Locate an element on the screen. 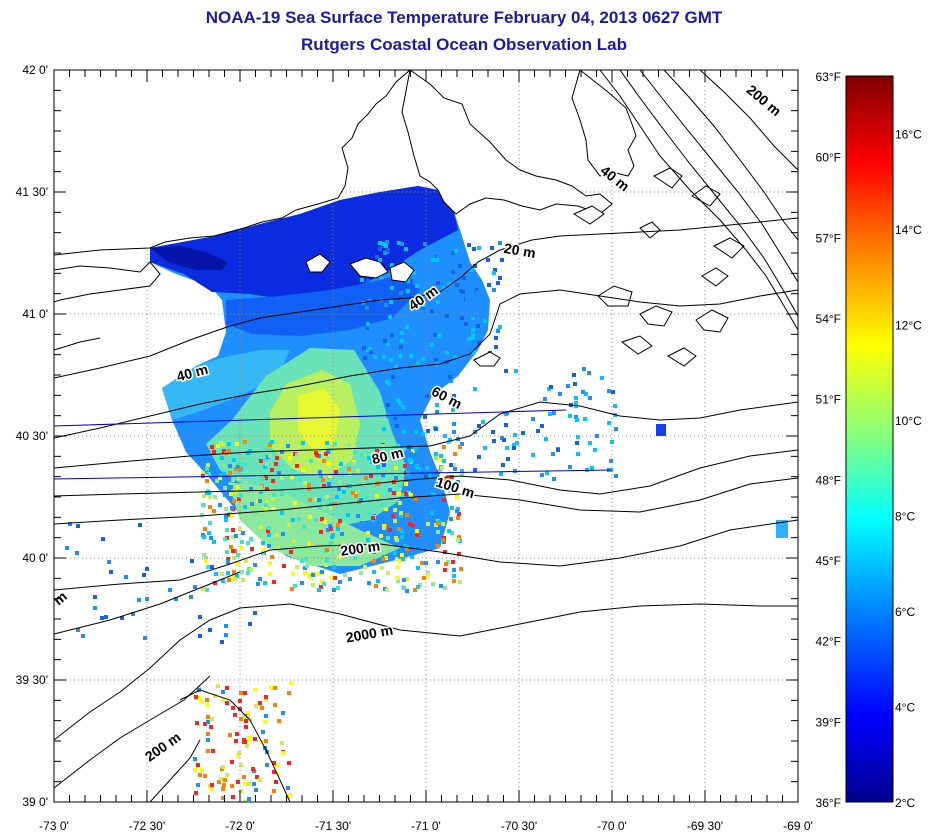  colorbar-f-label: 60°F is located at coordinates (828, 158).